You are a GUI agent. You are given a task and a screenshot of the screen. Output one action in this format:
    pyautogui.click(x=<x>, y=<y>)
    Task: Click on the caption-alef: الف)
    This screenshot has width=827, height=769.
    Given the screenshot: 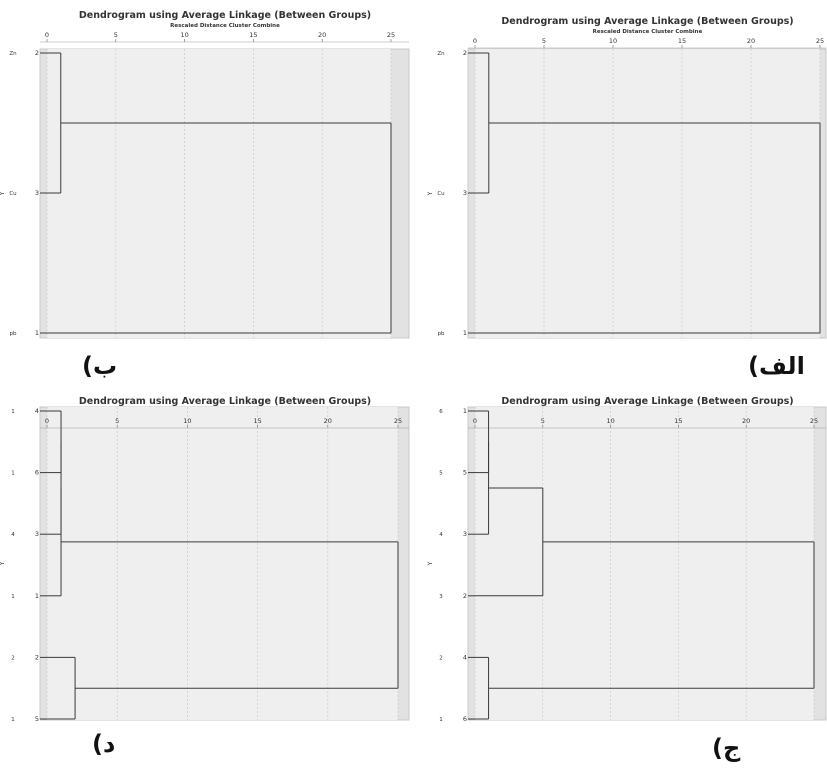 What is the action you would take?
    pyautogui.click(x=776, y=366)
    